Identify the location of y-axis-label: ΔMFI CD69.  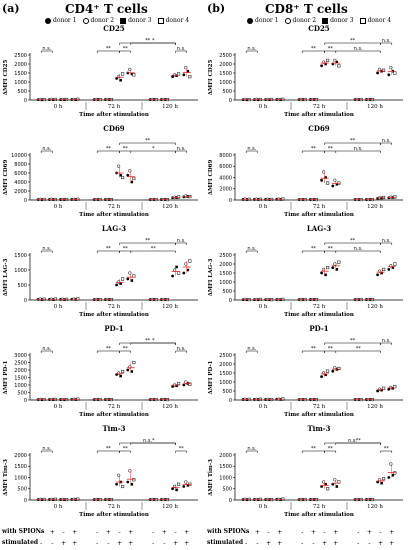
(6, 178).